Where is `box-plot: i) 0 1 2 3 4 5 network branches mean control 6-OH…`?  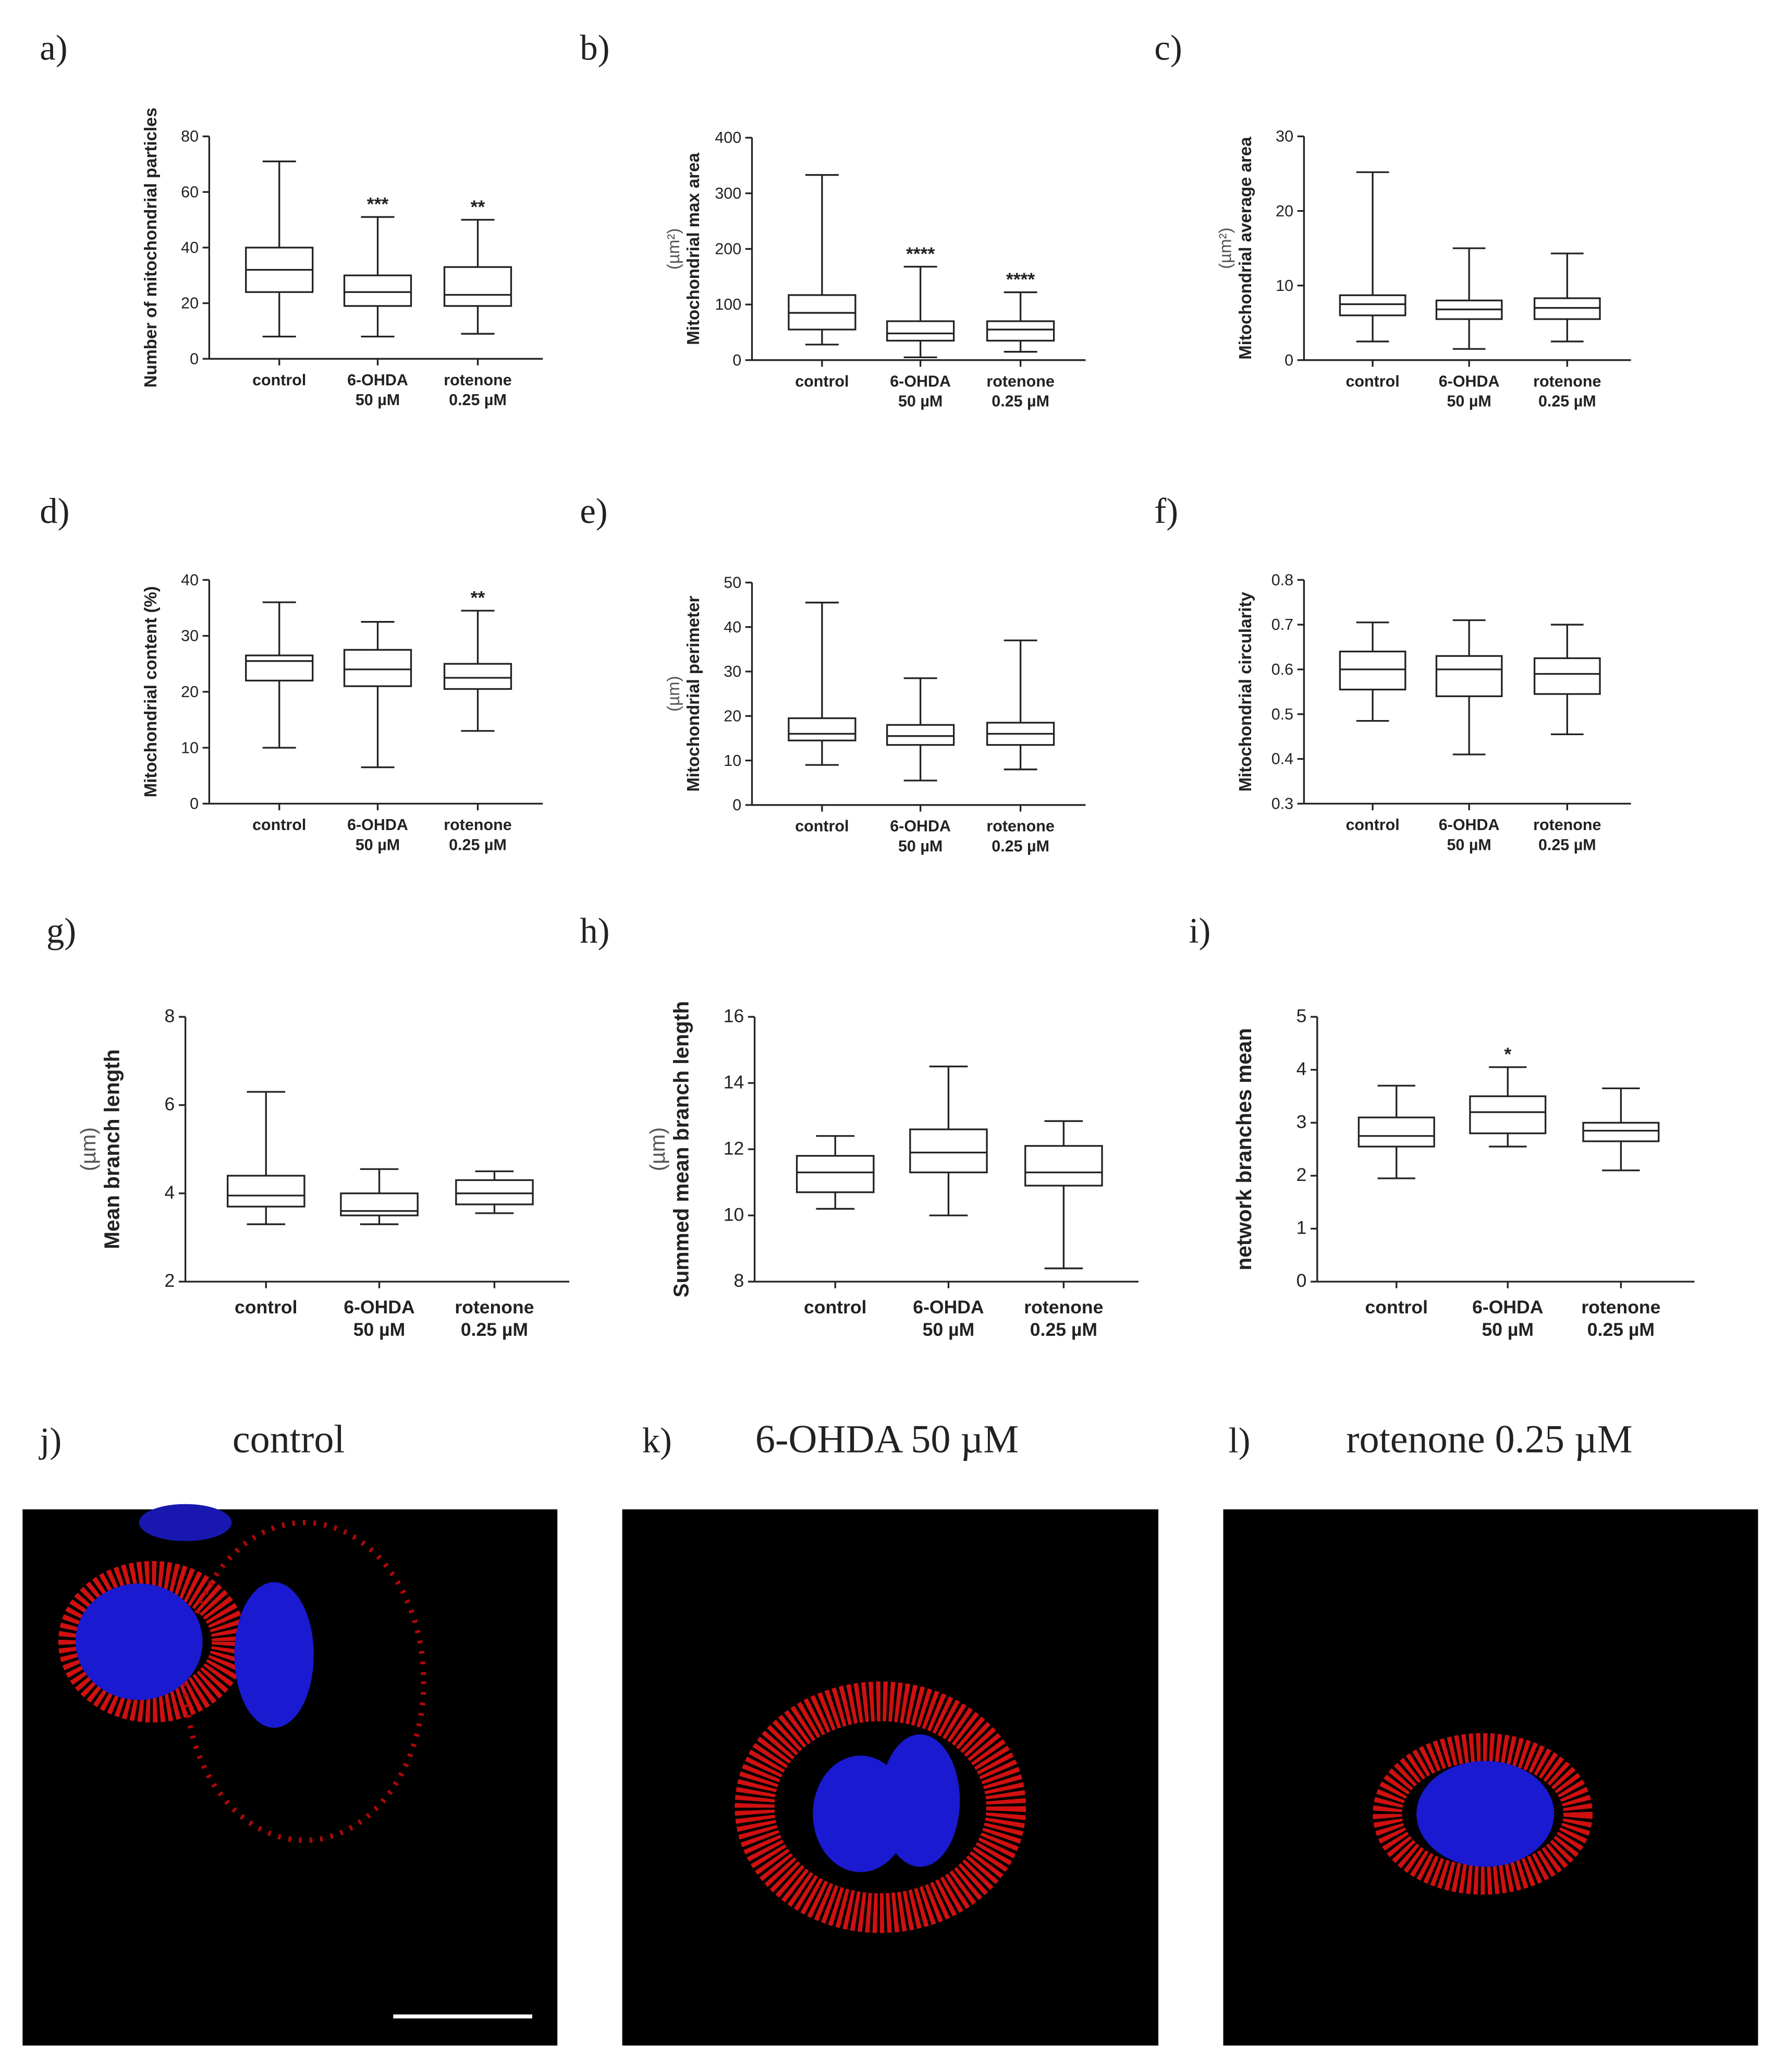
box-plot: i) 0 1 2 3 4 5 network branches mean control 6-OH… is located at coordinates (1442, 1125).